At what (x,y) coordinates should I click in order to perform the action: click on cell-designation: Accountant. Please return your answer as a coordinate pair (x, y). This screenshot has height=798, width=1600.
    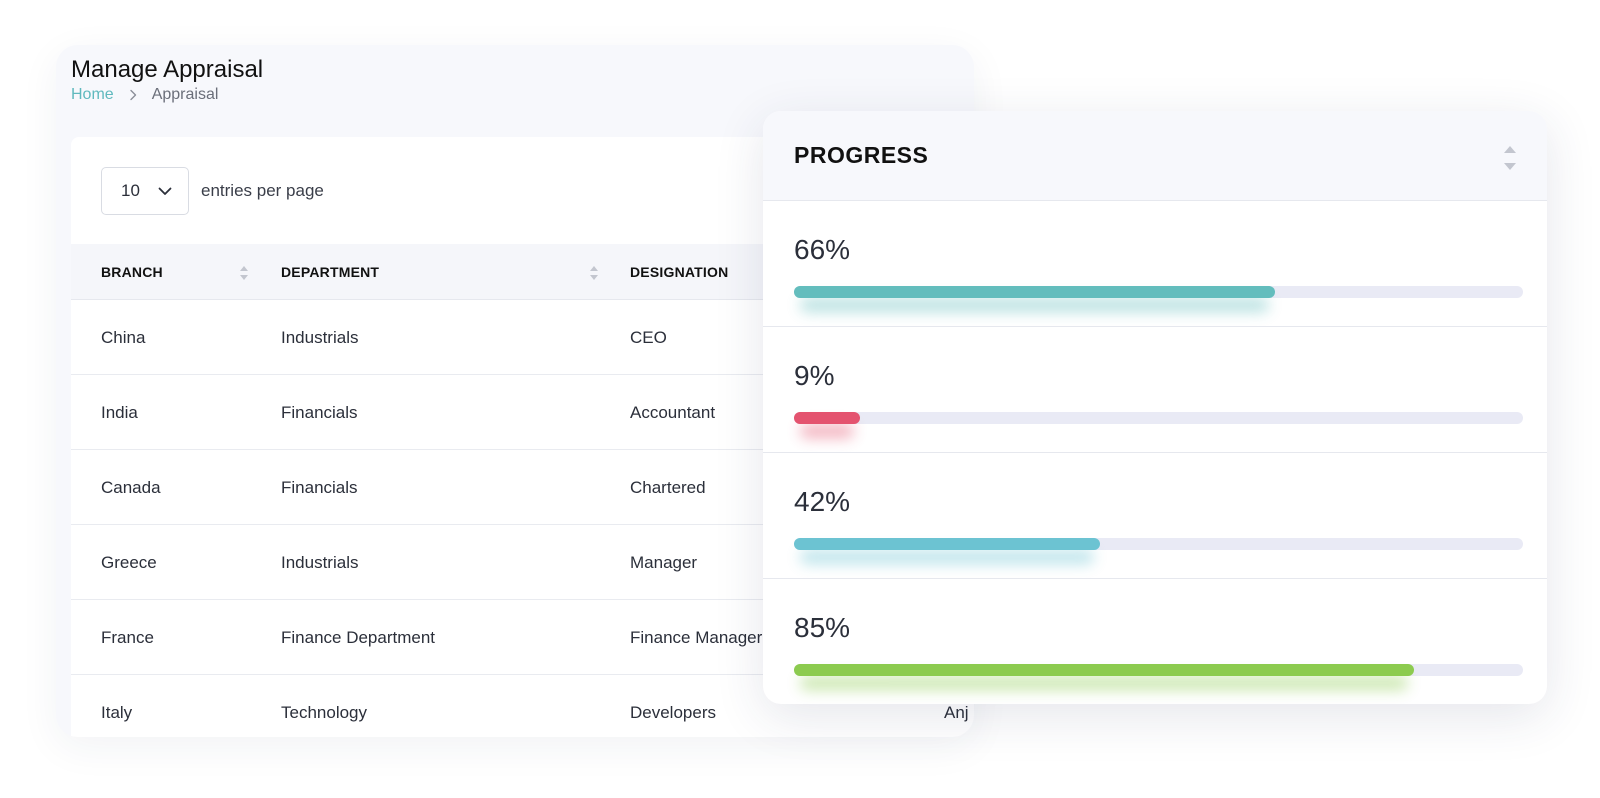
    Looking at the image, I should click on (673, 412).